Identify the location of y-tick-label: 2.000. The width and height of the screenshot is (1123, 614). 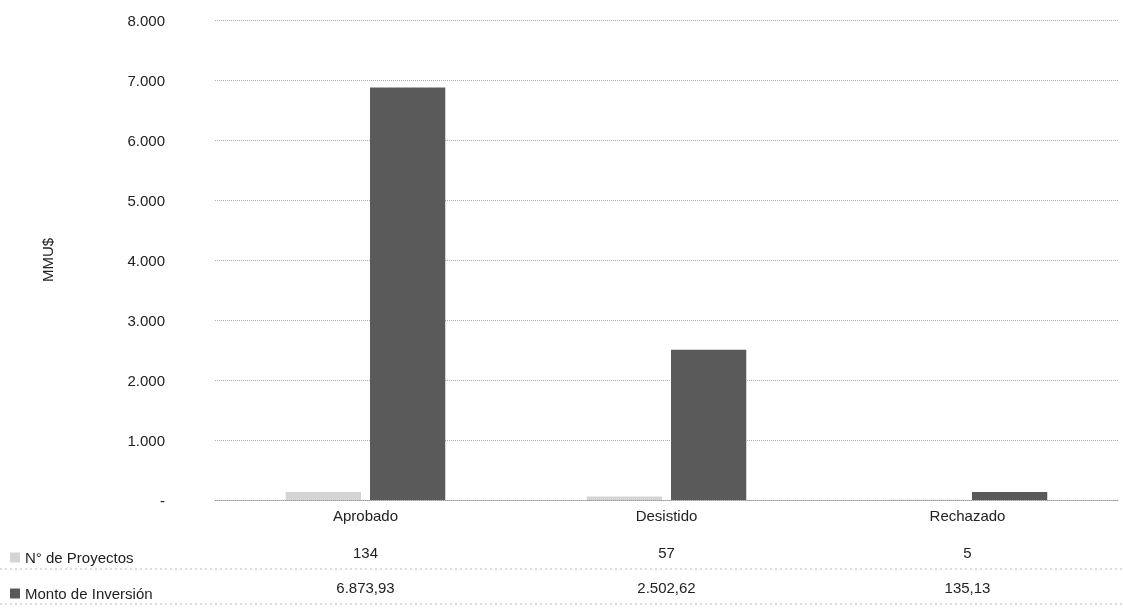
(146, 380).